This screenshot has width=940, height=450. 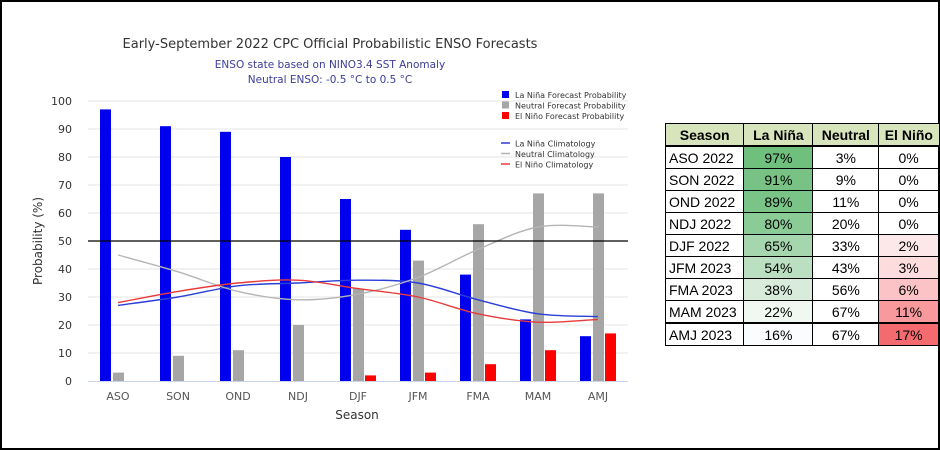 I want to click on climatology-lines, so click(x=358, y=274).